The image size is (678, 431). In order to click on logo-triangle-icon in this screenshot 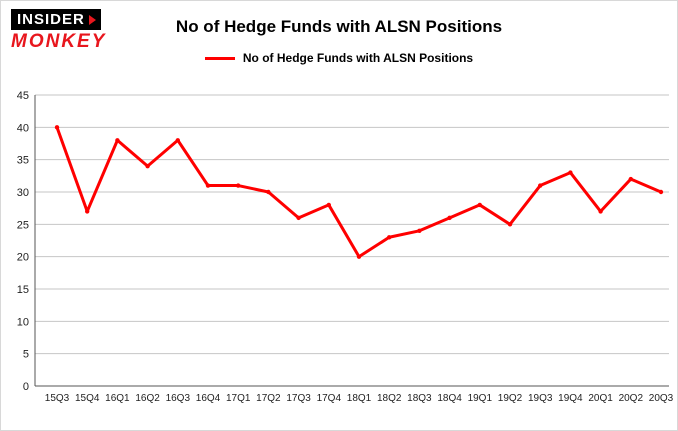, I will do `click(92, 19)`.